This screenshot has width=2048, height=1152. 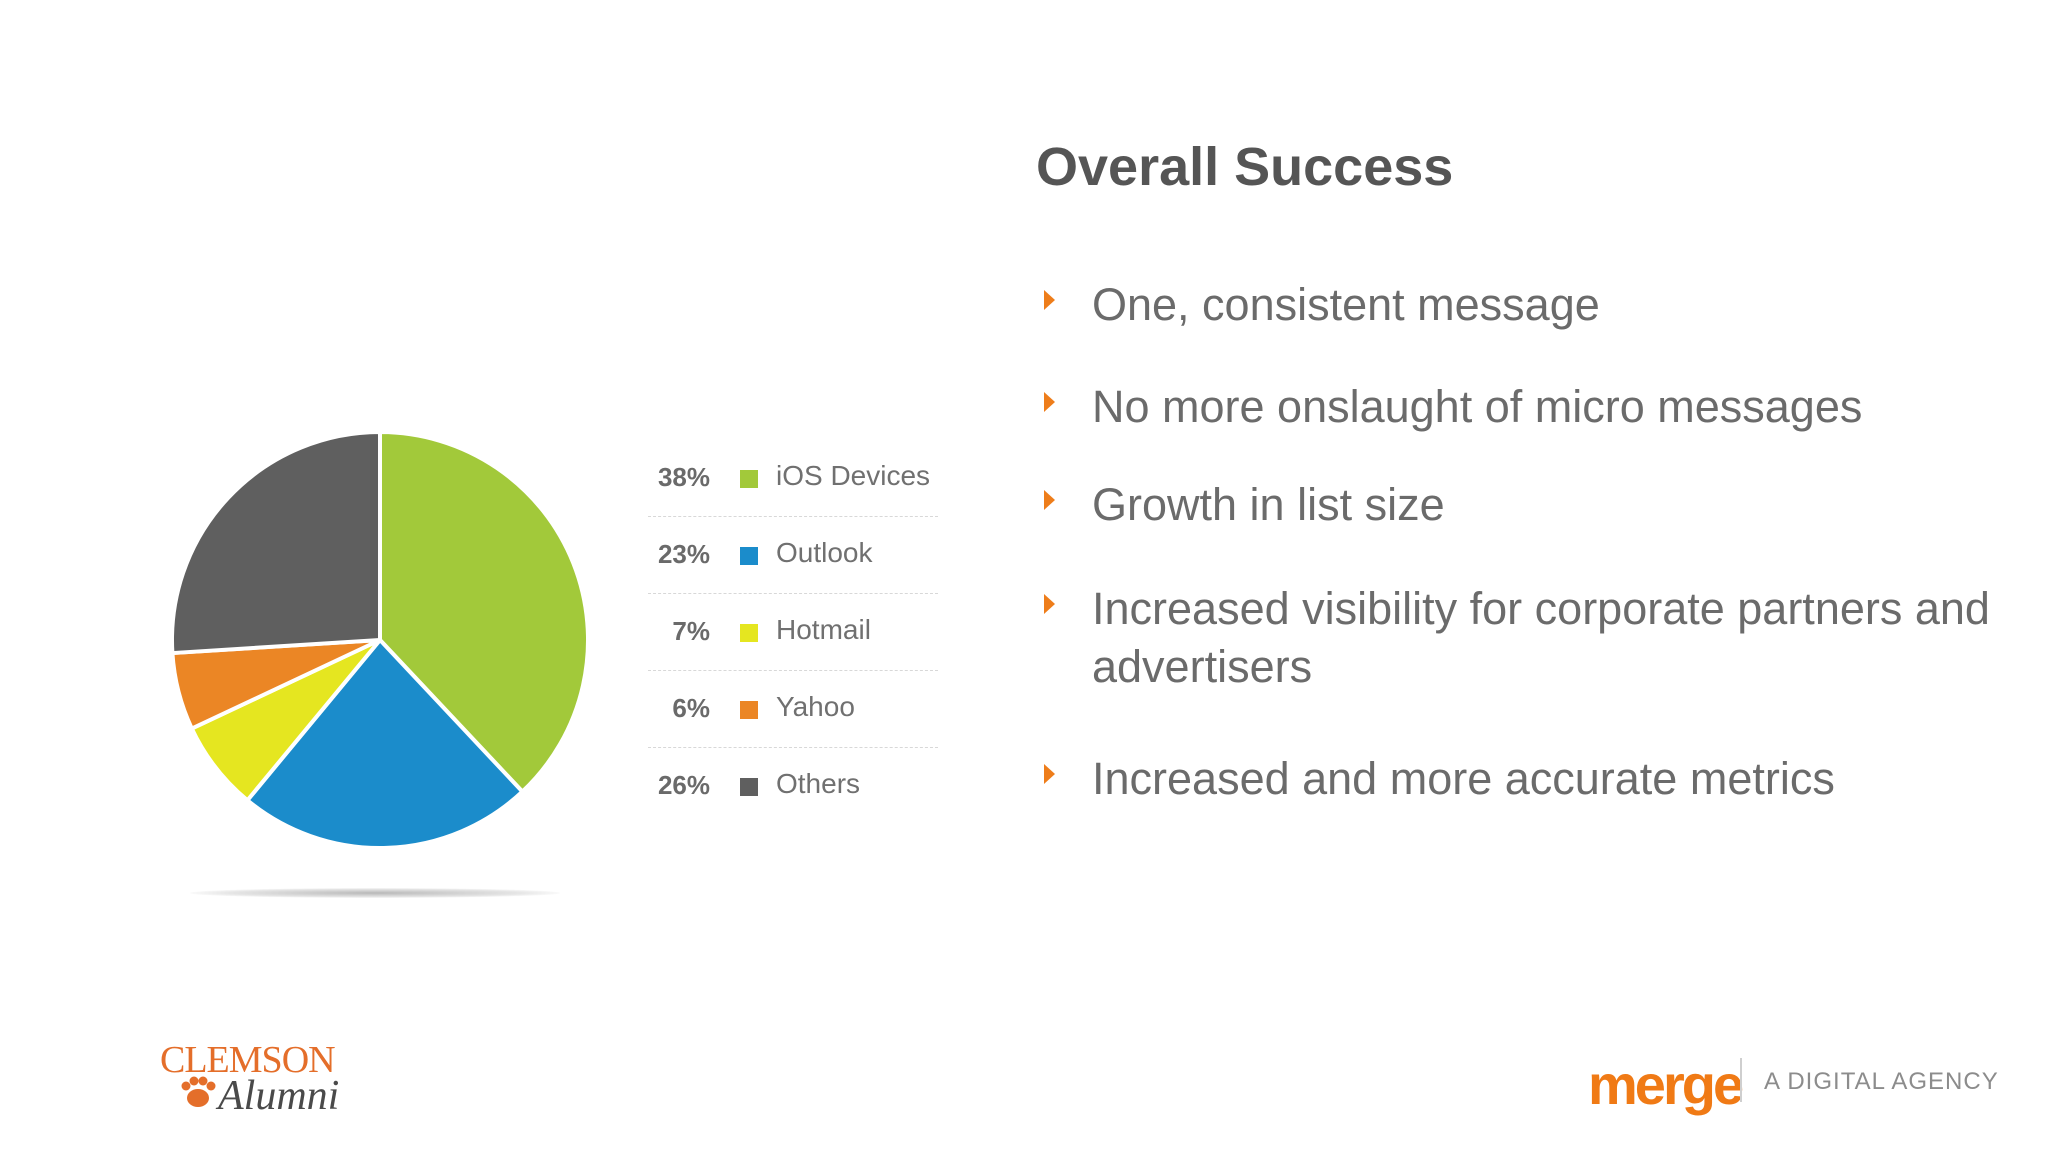 What do you see at coordinates (1245, 167) in the screenshot?
I see `slide-title: Overall Success` at bounding box center [1245, 167].